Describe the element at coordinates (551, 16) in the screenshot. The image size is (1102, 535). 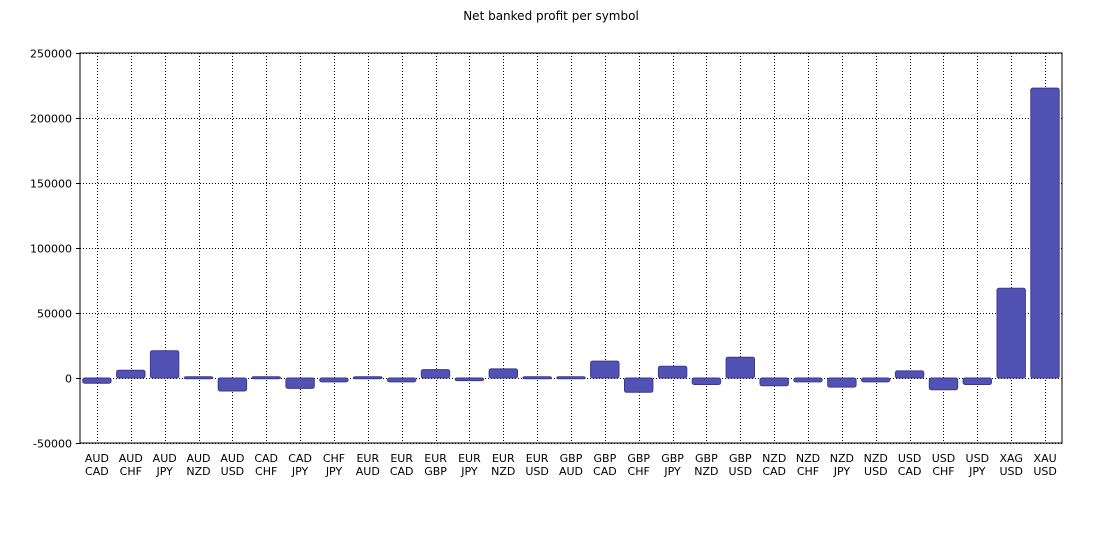
I see `chart-title: Net banked profit per symbol` at that location.